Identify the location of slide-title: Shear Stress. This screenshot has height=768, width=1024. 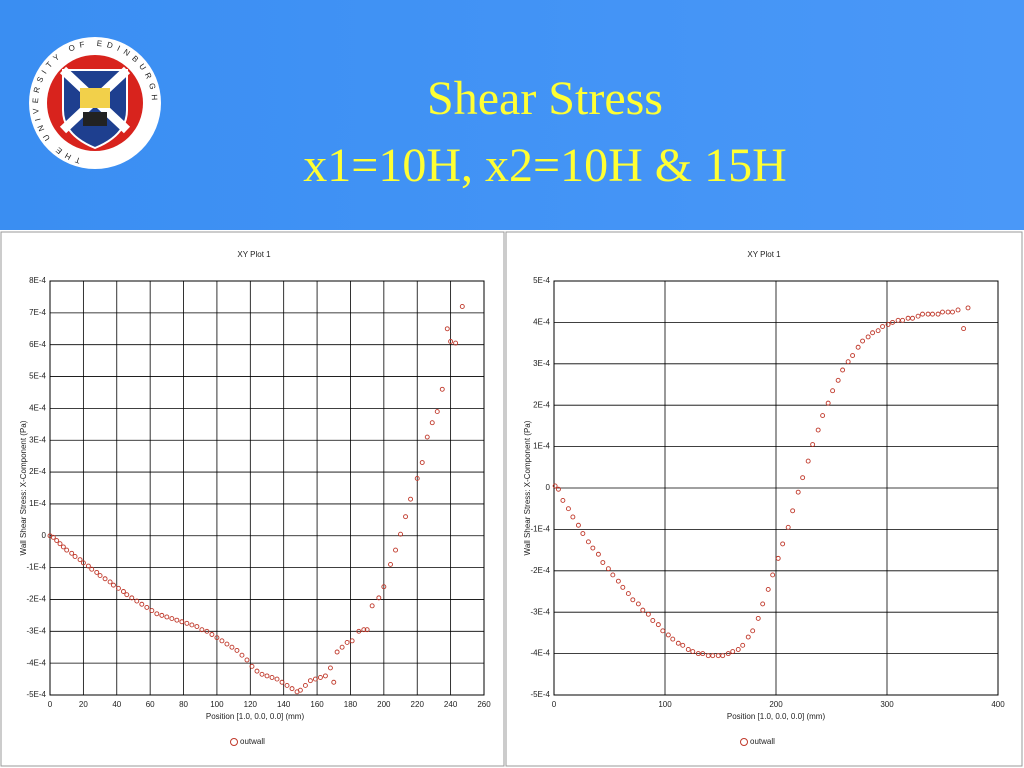
(545, 98).